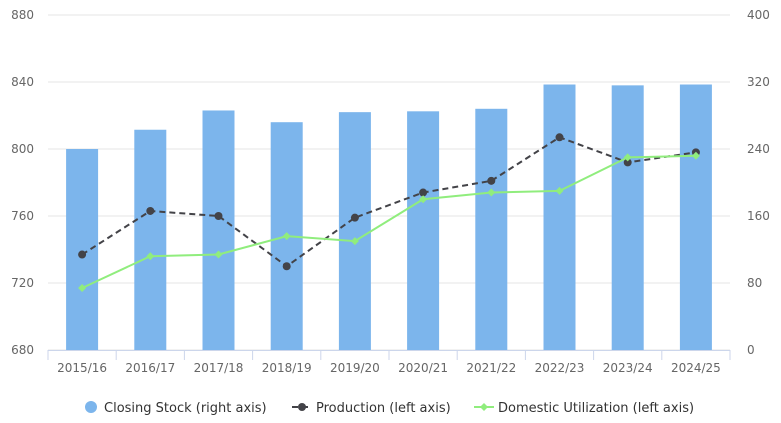 This screenshot has width=781, height=423. Describe the element at coordinates (22, 149) in the screenshot. I see `left-axis-tick-label: 800` at that location.